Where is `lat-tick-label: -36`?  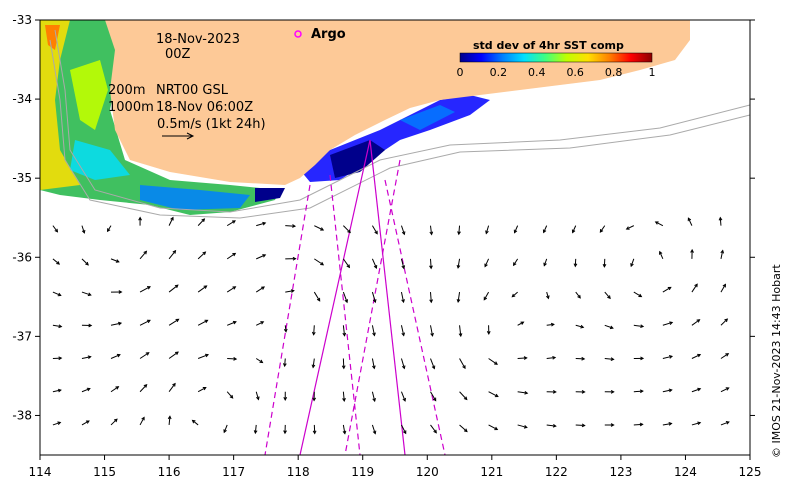
lat-tick-label: -36 is located at coordinates (22, 257).